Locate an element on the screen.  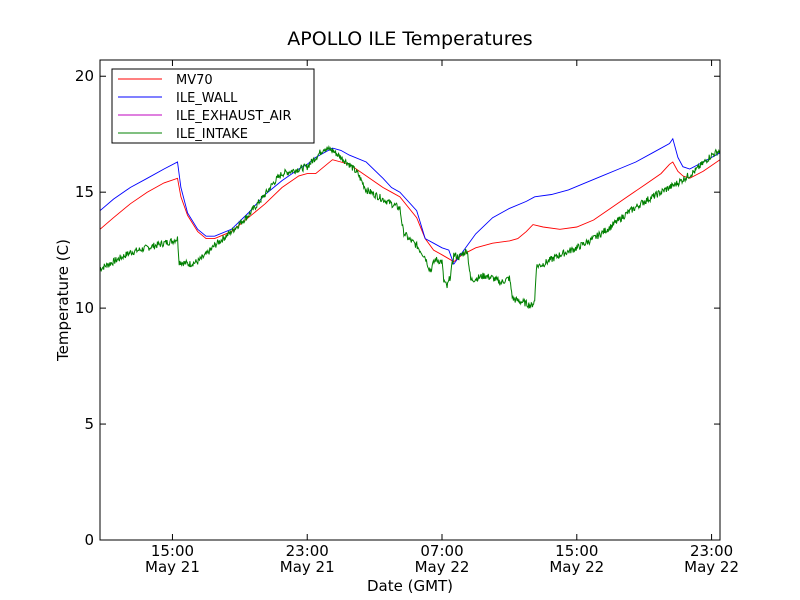
y-axis-label: Temperature (C) is located at coordinates (63, 300).